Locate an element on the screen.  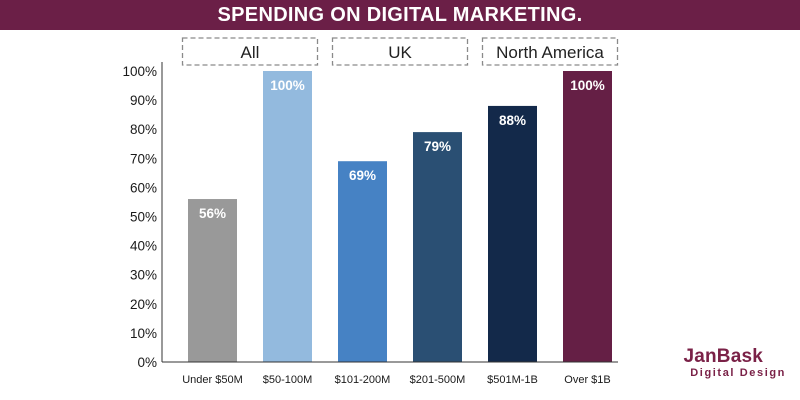
bar-value-label: 56% is located at coordinates (212, 213).